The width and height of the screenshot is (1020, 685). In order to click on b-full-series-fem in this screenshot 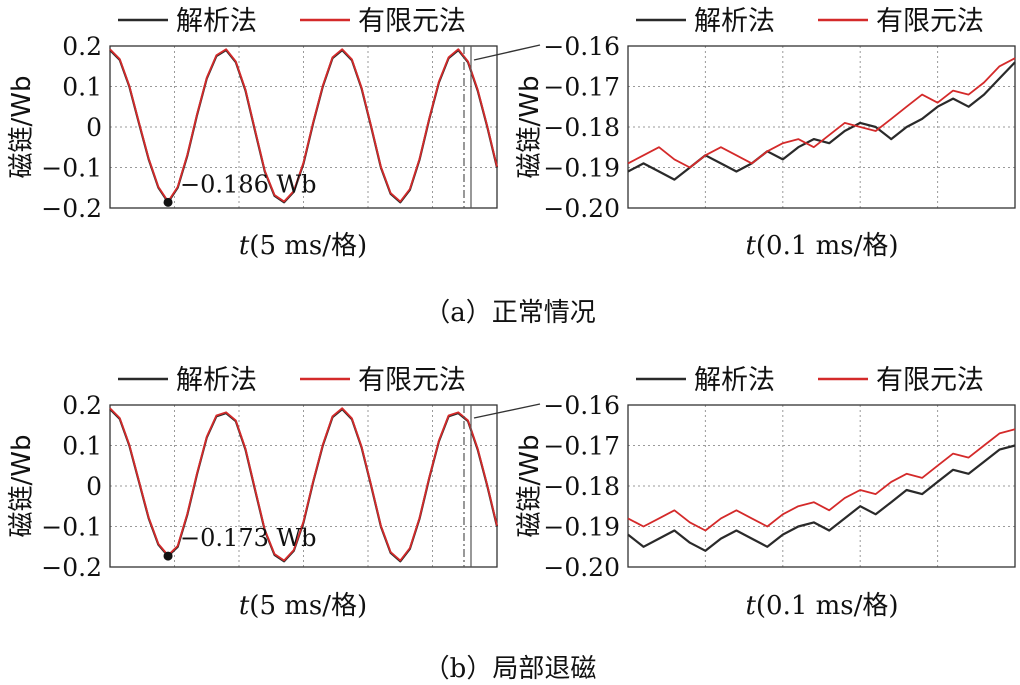, I will do `click(303, 484)`.